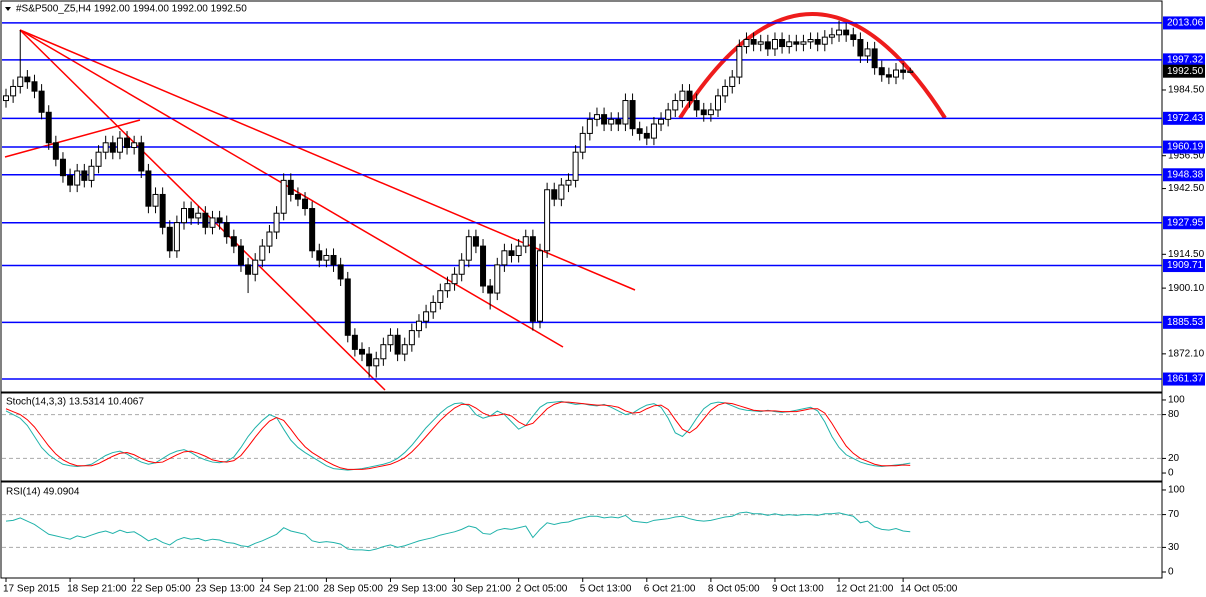  I want to click on y-tick-label: 1956.50, so click(1186, 155).